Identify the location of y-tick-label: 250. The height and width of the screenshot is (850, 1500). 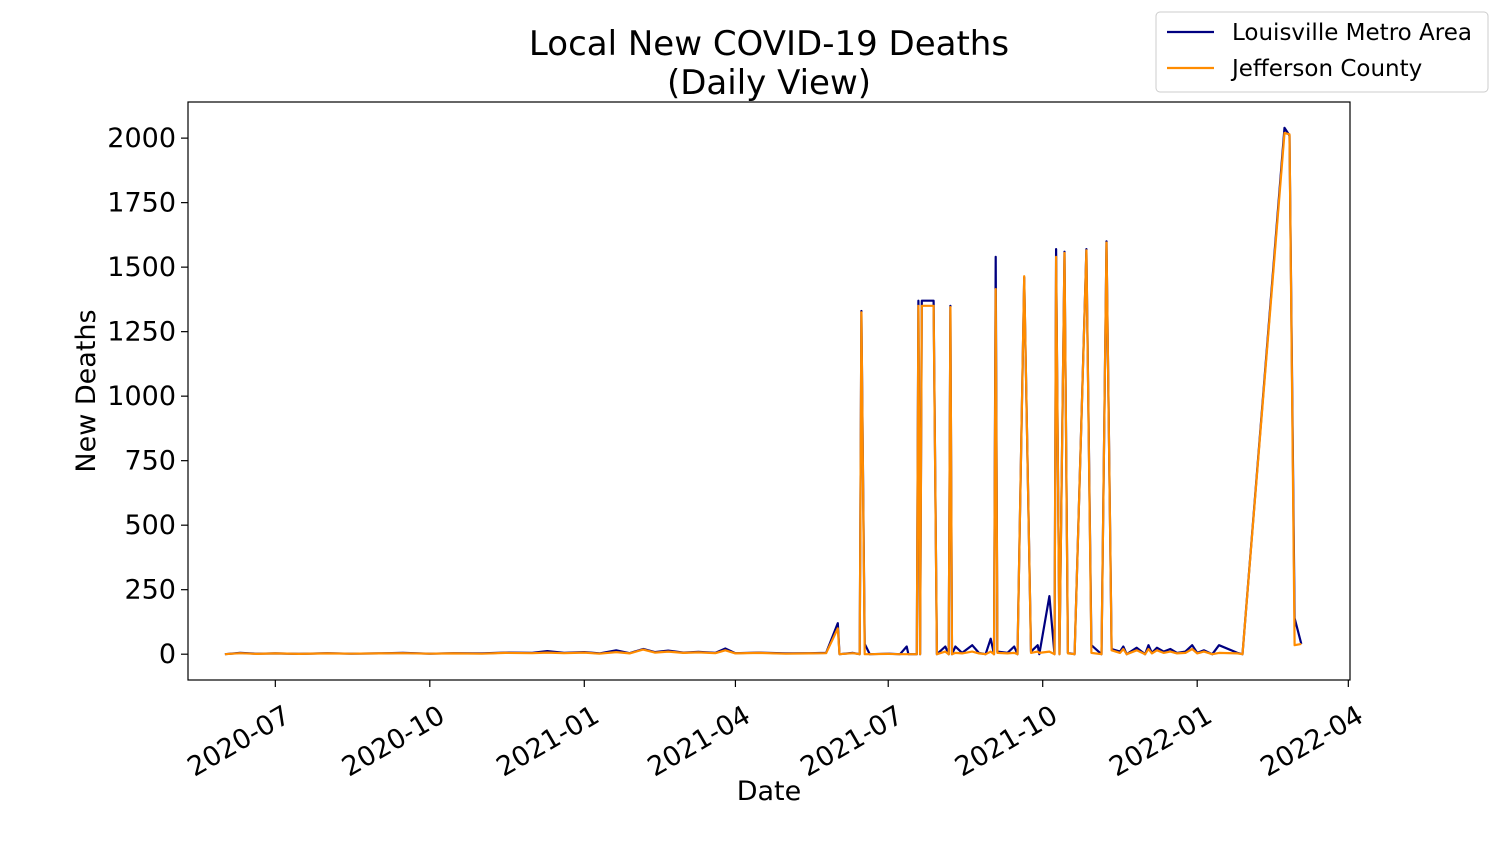
(150, 590).